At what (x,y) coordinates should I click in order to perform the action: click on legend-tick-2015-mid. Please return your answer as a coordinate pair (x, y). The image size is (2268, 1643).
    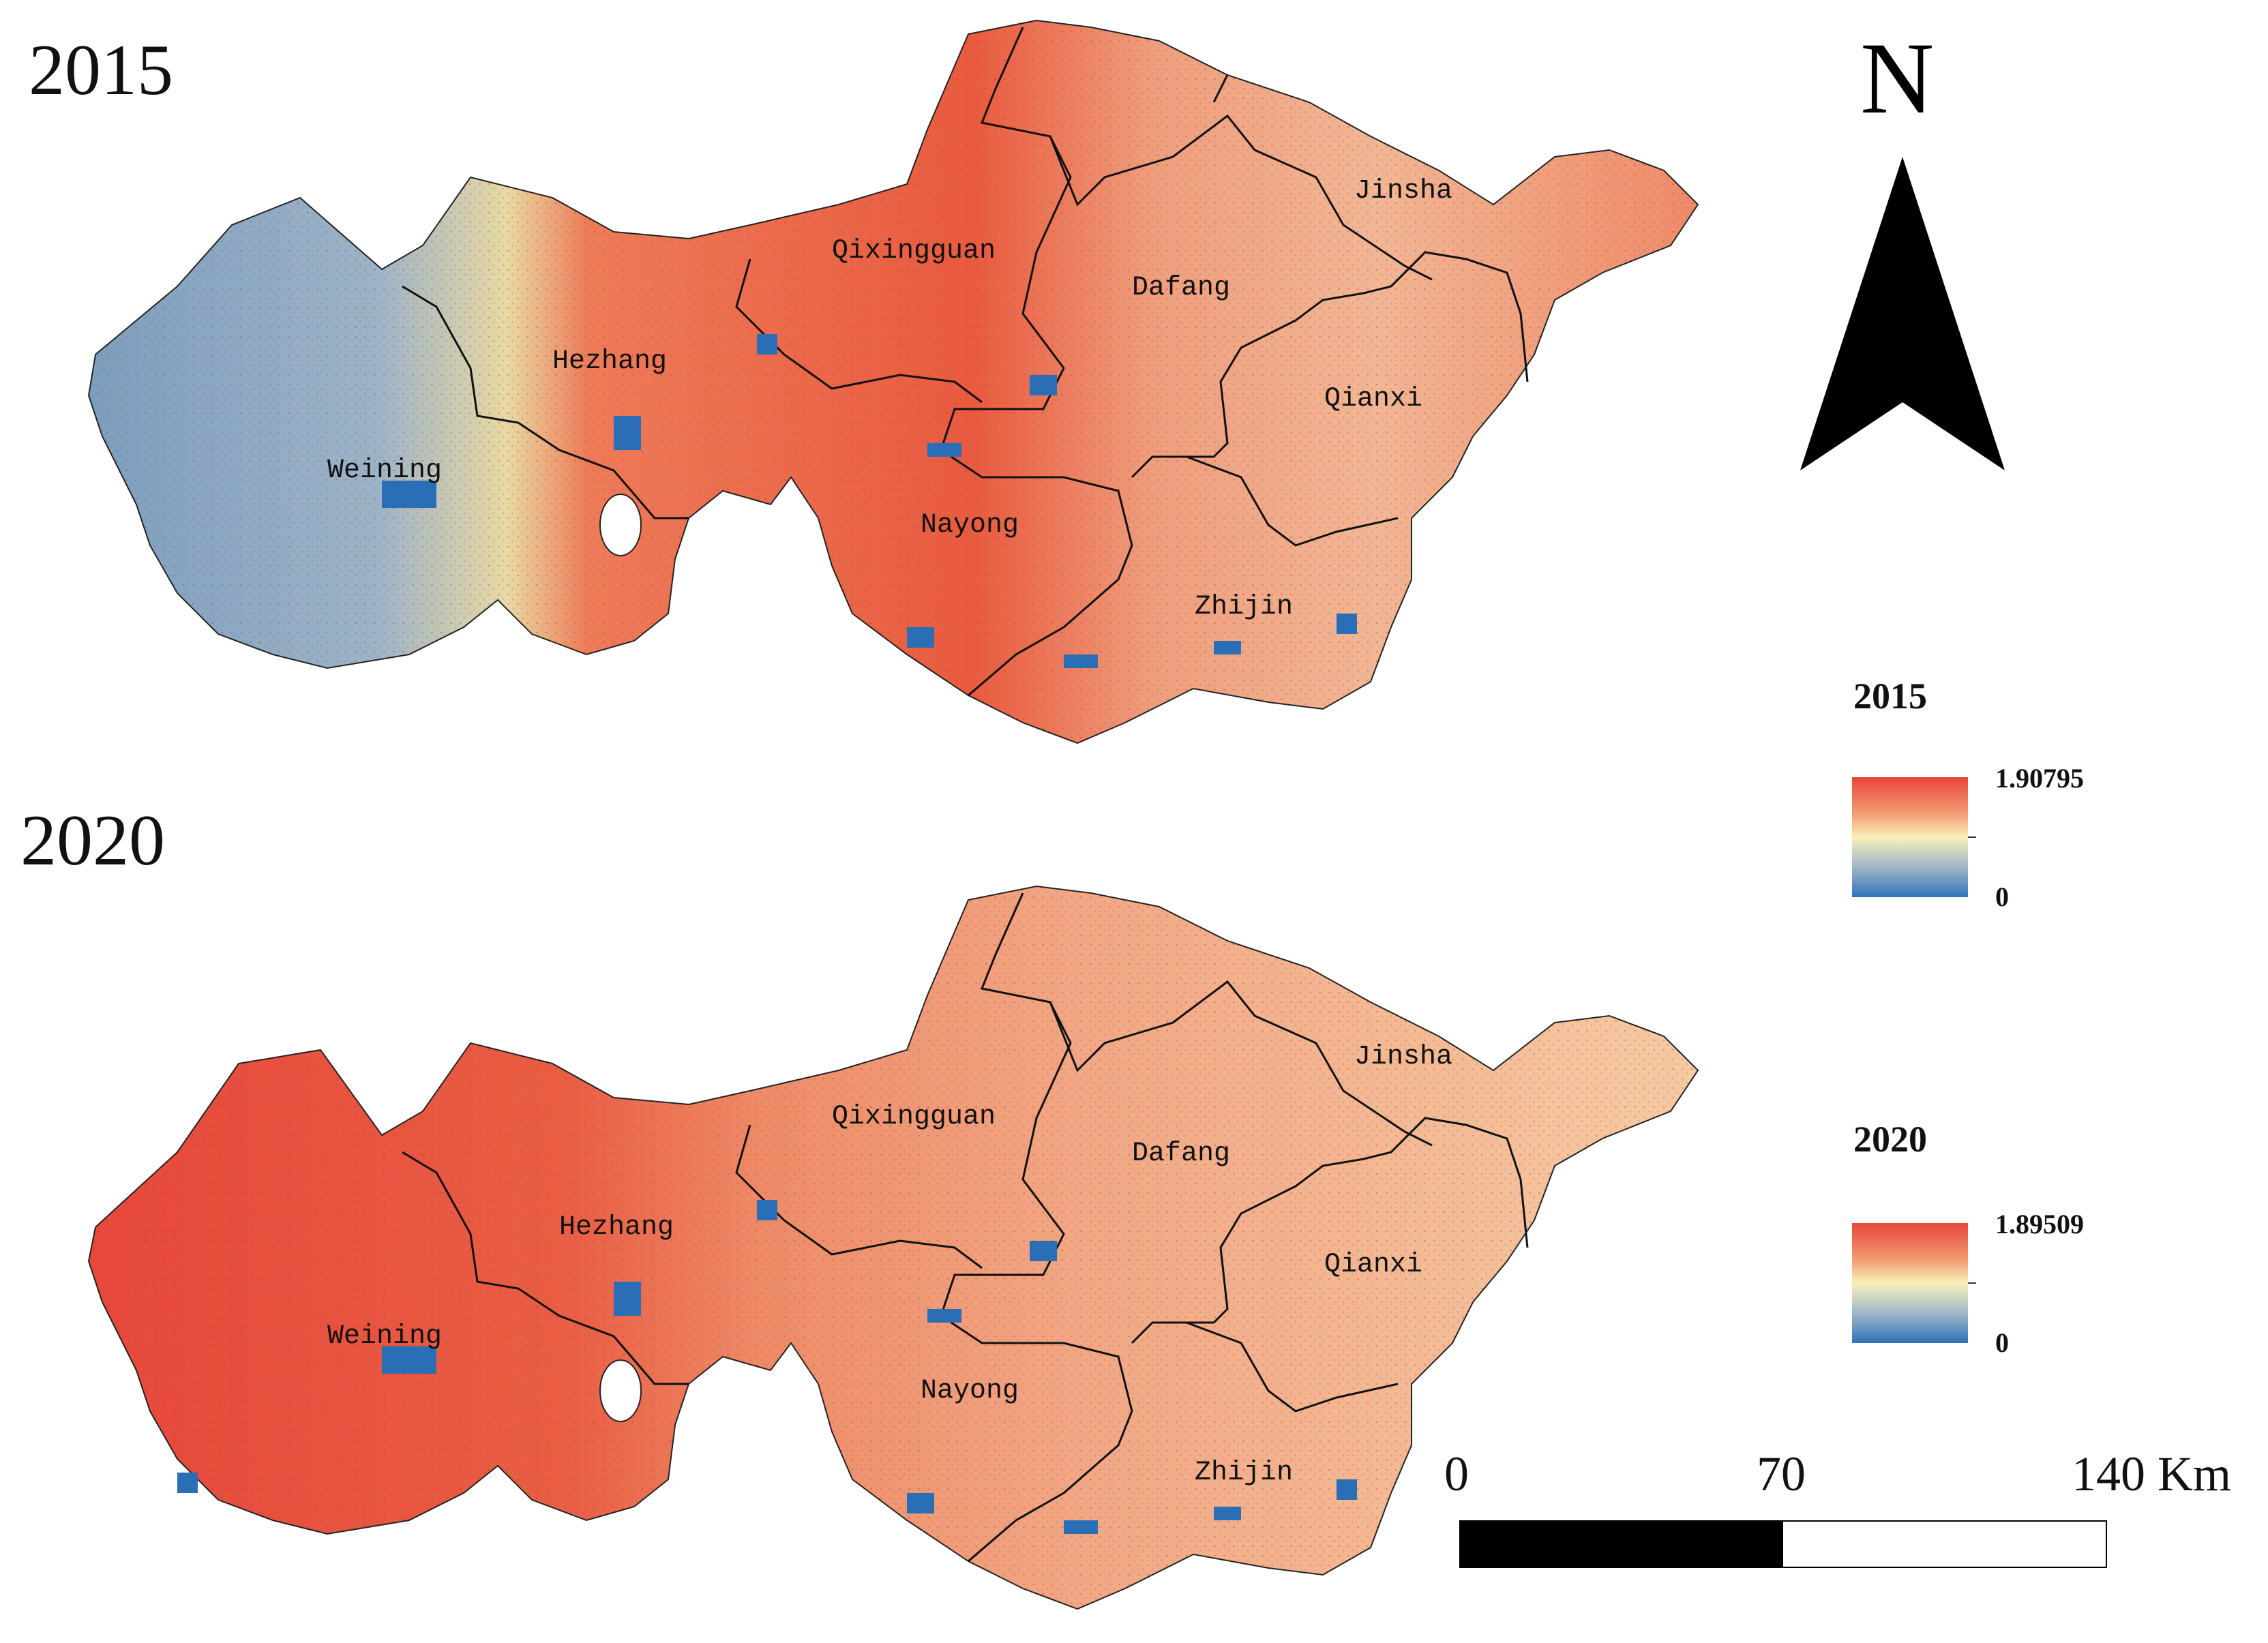
    Looking at the image, I should click on (1972, 837).